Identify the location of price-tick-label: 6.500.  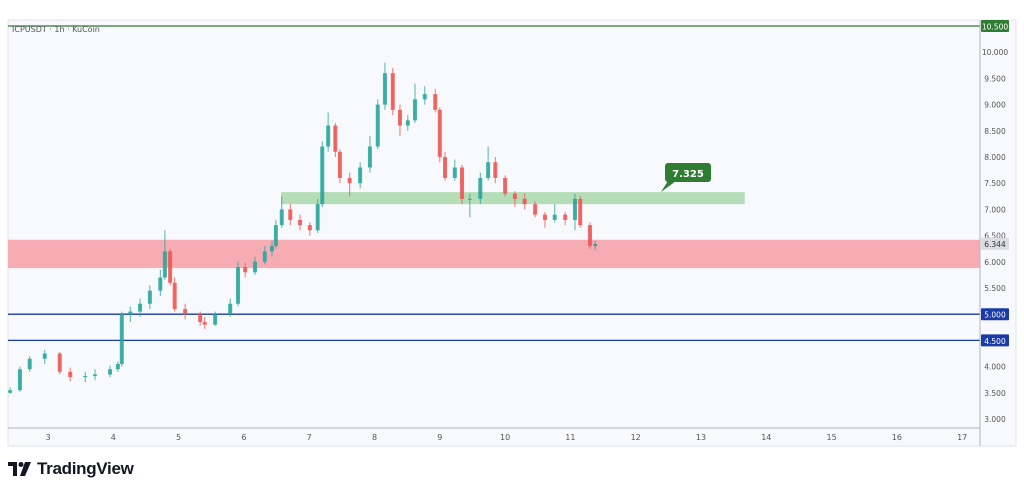
(995, 236).